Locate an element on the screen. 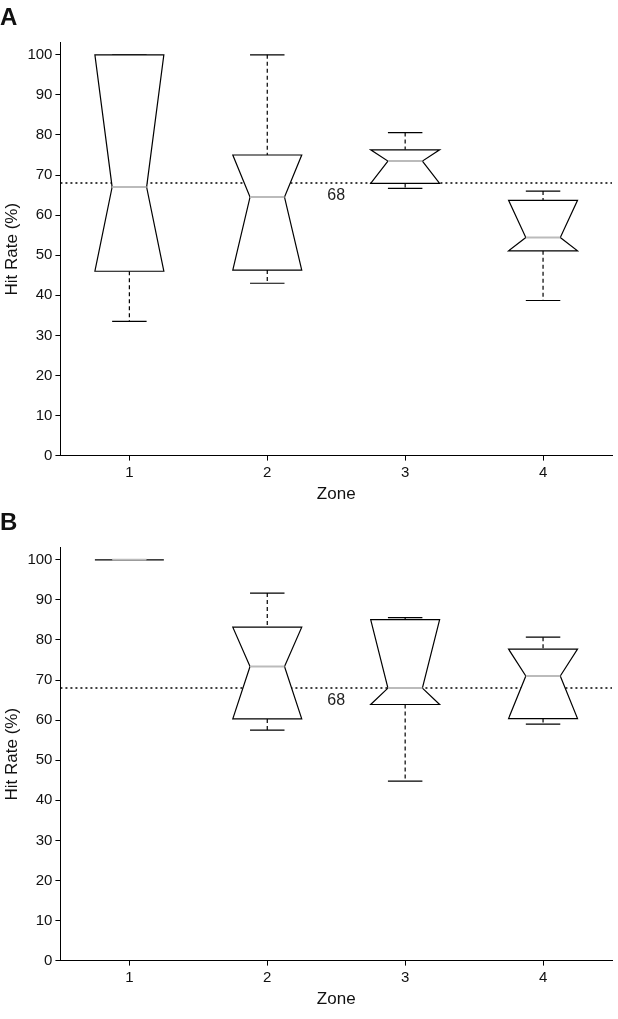 The image size is (618, 1019). chart-title: A is located at coordinates (9, 17).